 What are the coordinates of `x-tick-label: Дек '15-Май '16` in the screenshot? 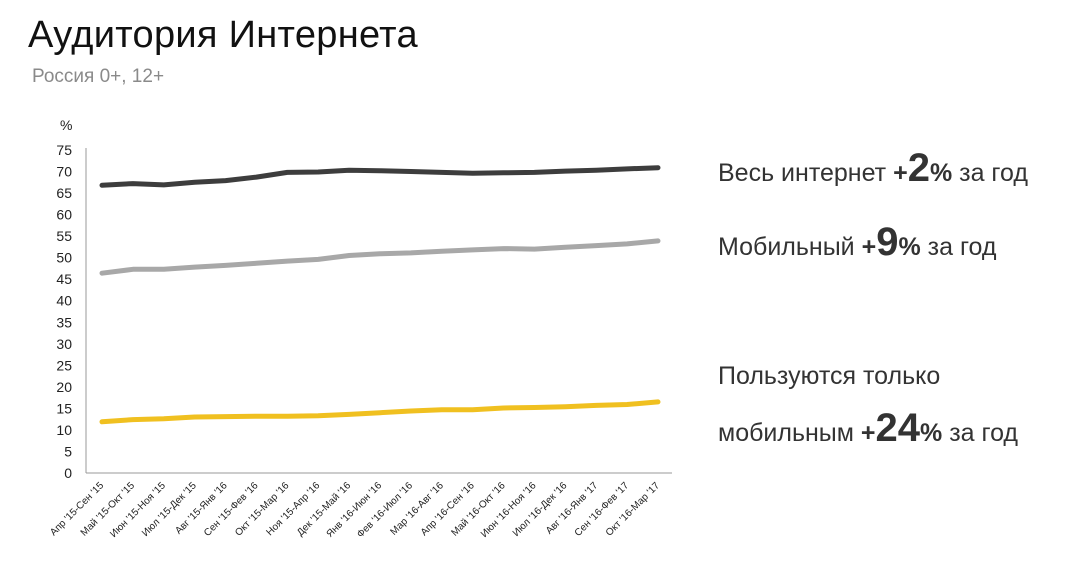 It's located at (324, 509).